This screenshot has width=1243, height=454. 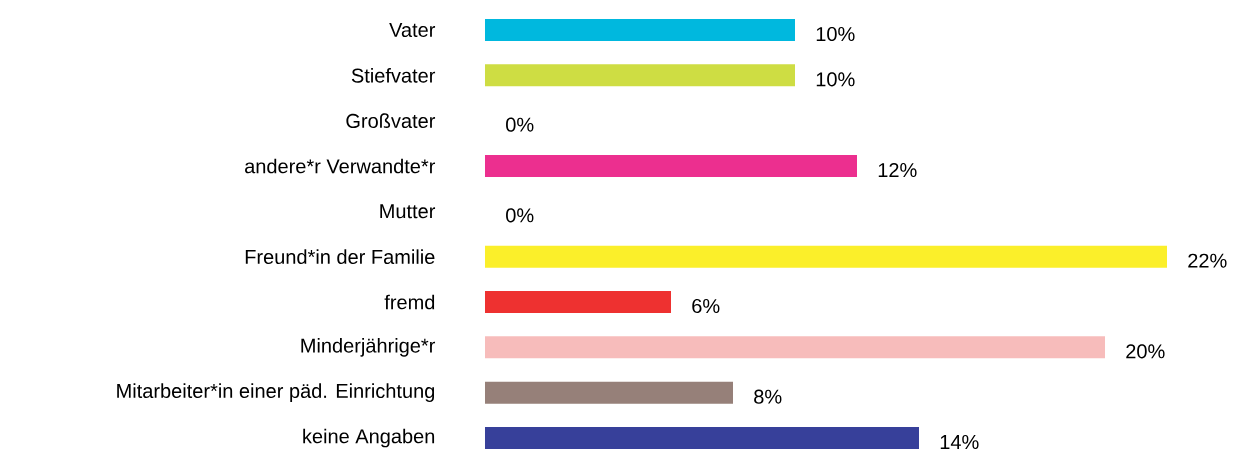 What do you see at coordinates (368, 347) in the screenshot?
I see `y-tick-label: Minderjährige*r` at bounding box center [368, 347].